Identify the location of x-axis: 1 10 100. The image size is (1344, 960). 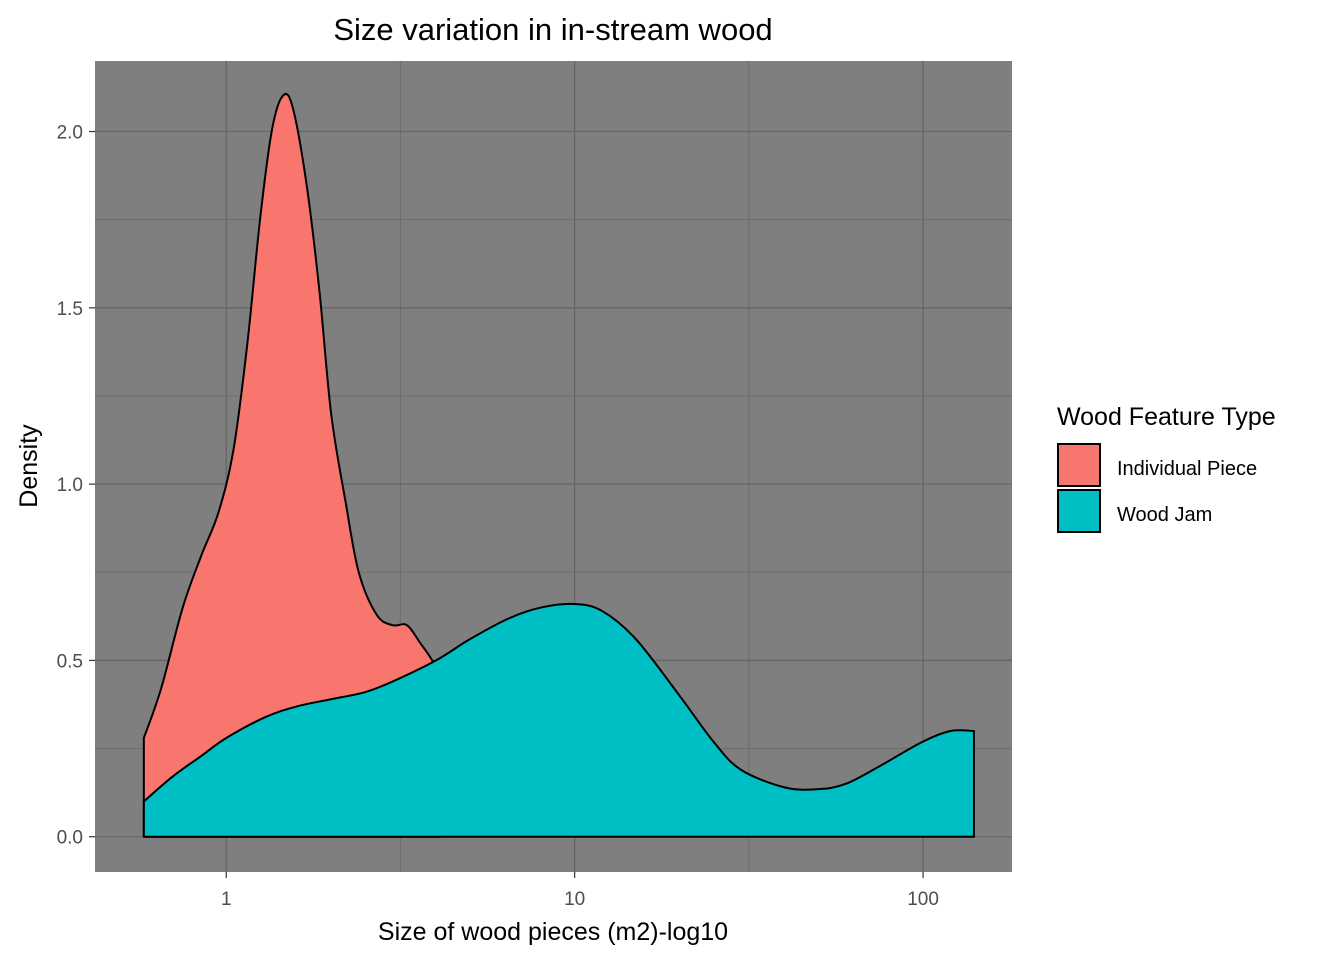
(580, 891).